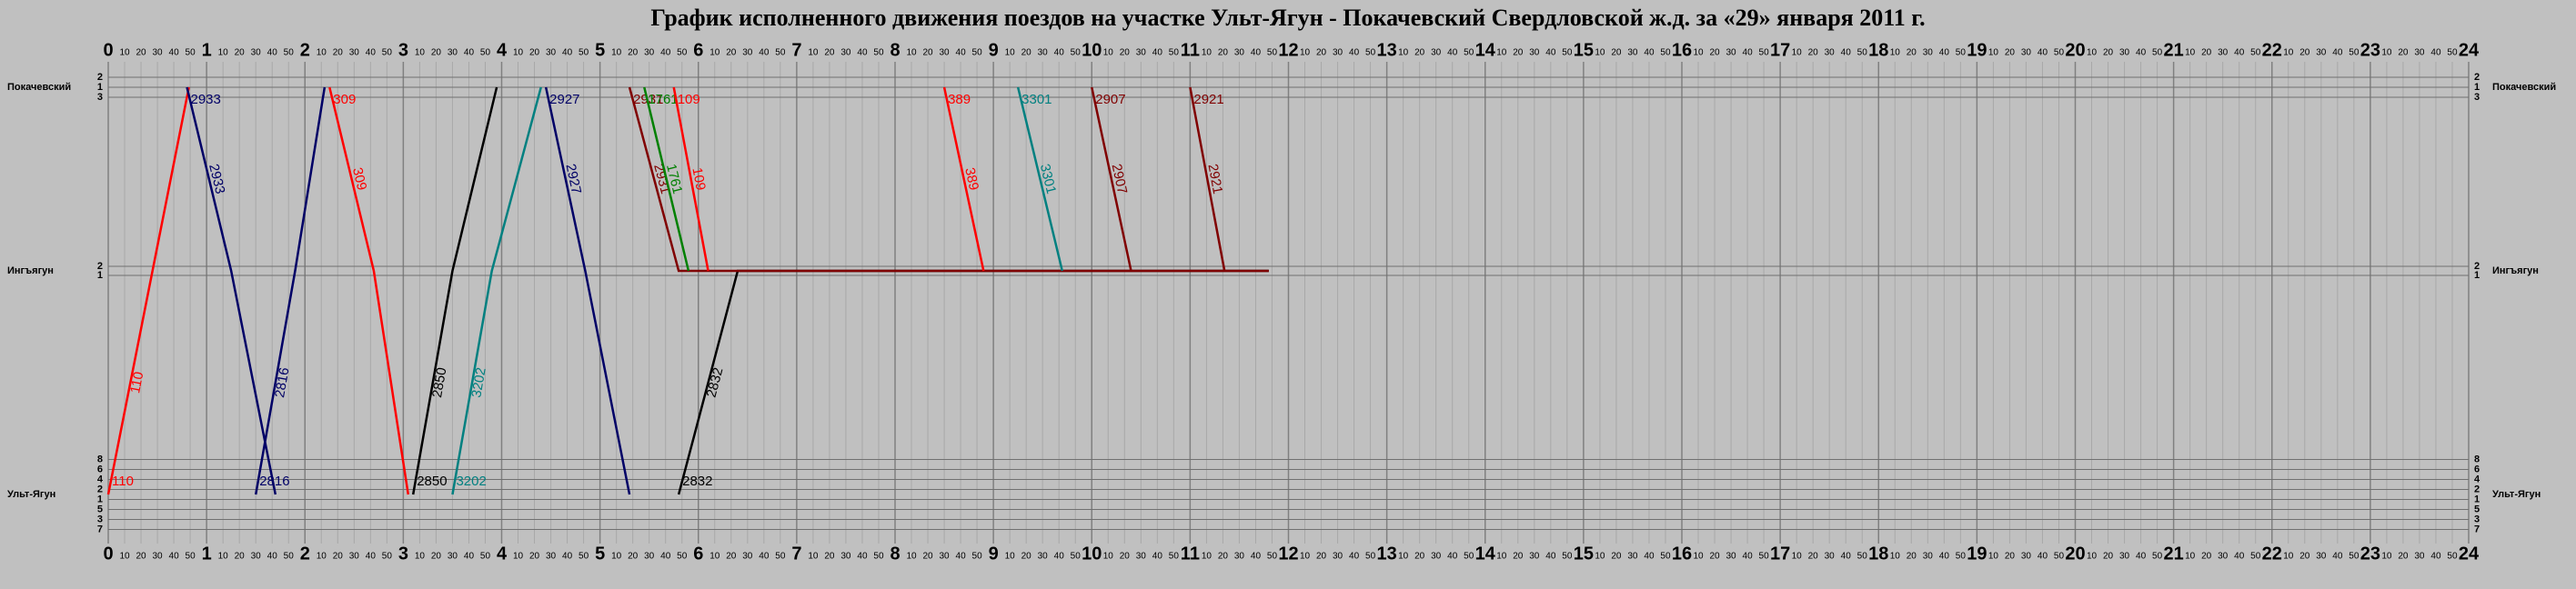 The width and height of the screenshot is (2576, 589). What do you see at coordinates (100, 519) in the screenshot?
I see `track-number: 3` at bounding box center [100, 519].